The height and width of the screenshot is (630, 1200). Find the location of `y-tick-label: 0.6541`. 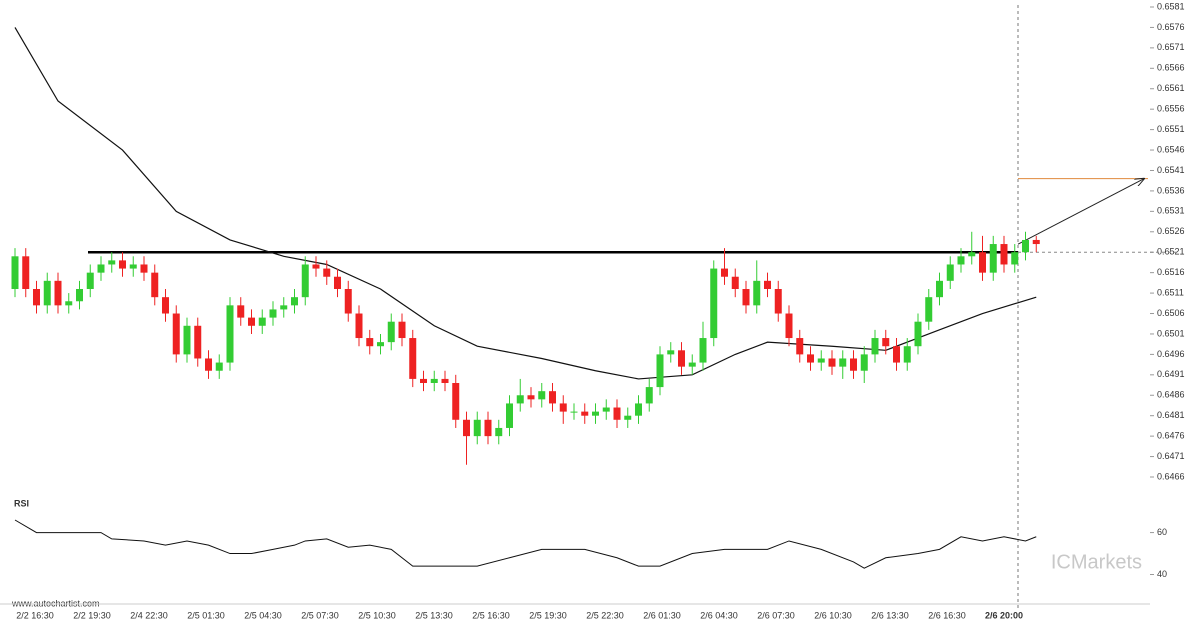

y-tick-label: 0.6541 is located at coordinates (1171, 170).